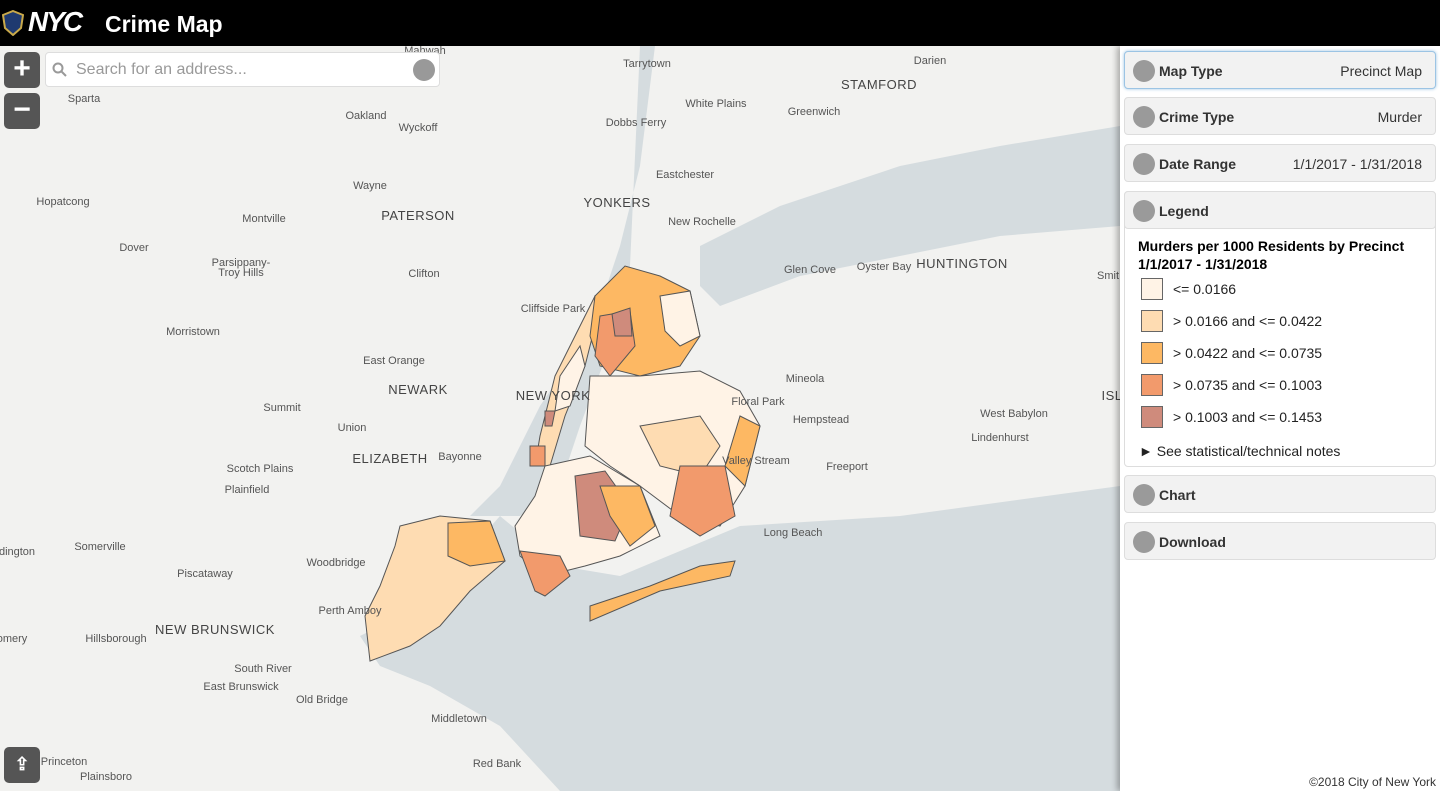 This screenshot has width=1440, height=791. I want to click on map-label: Valley Stream, so click(756, 461).